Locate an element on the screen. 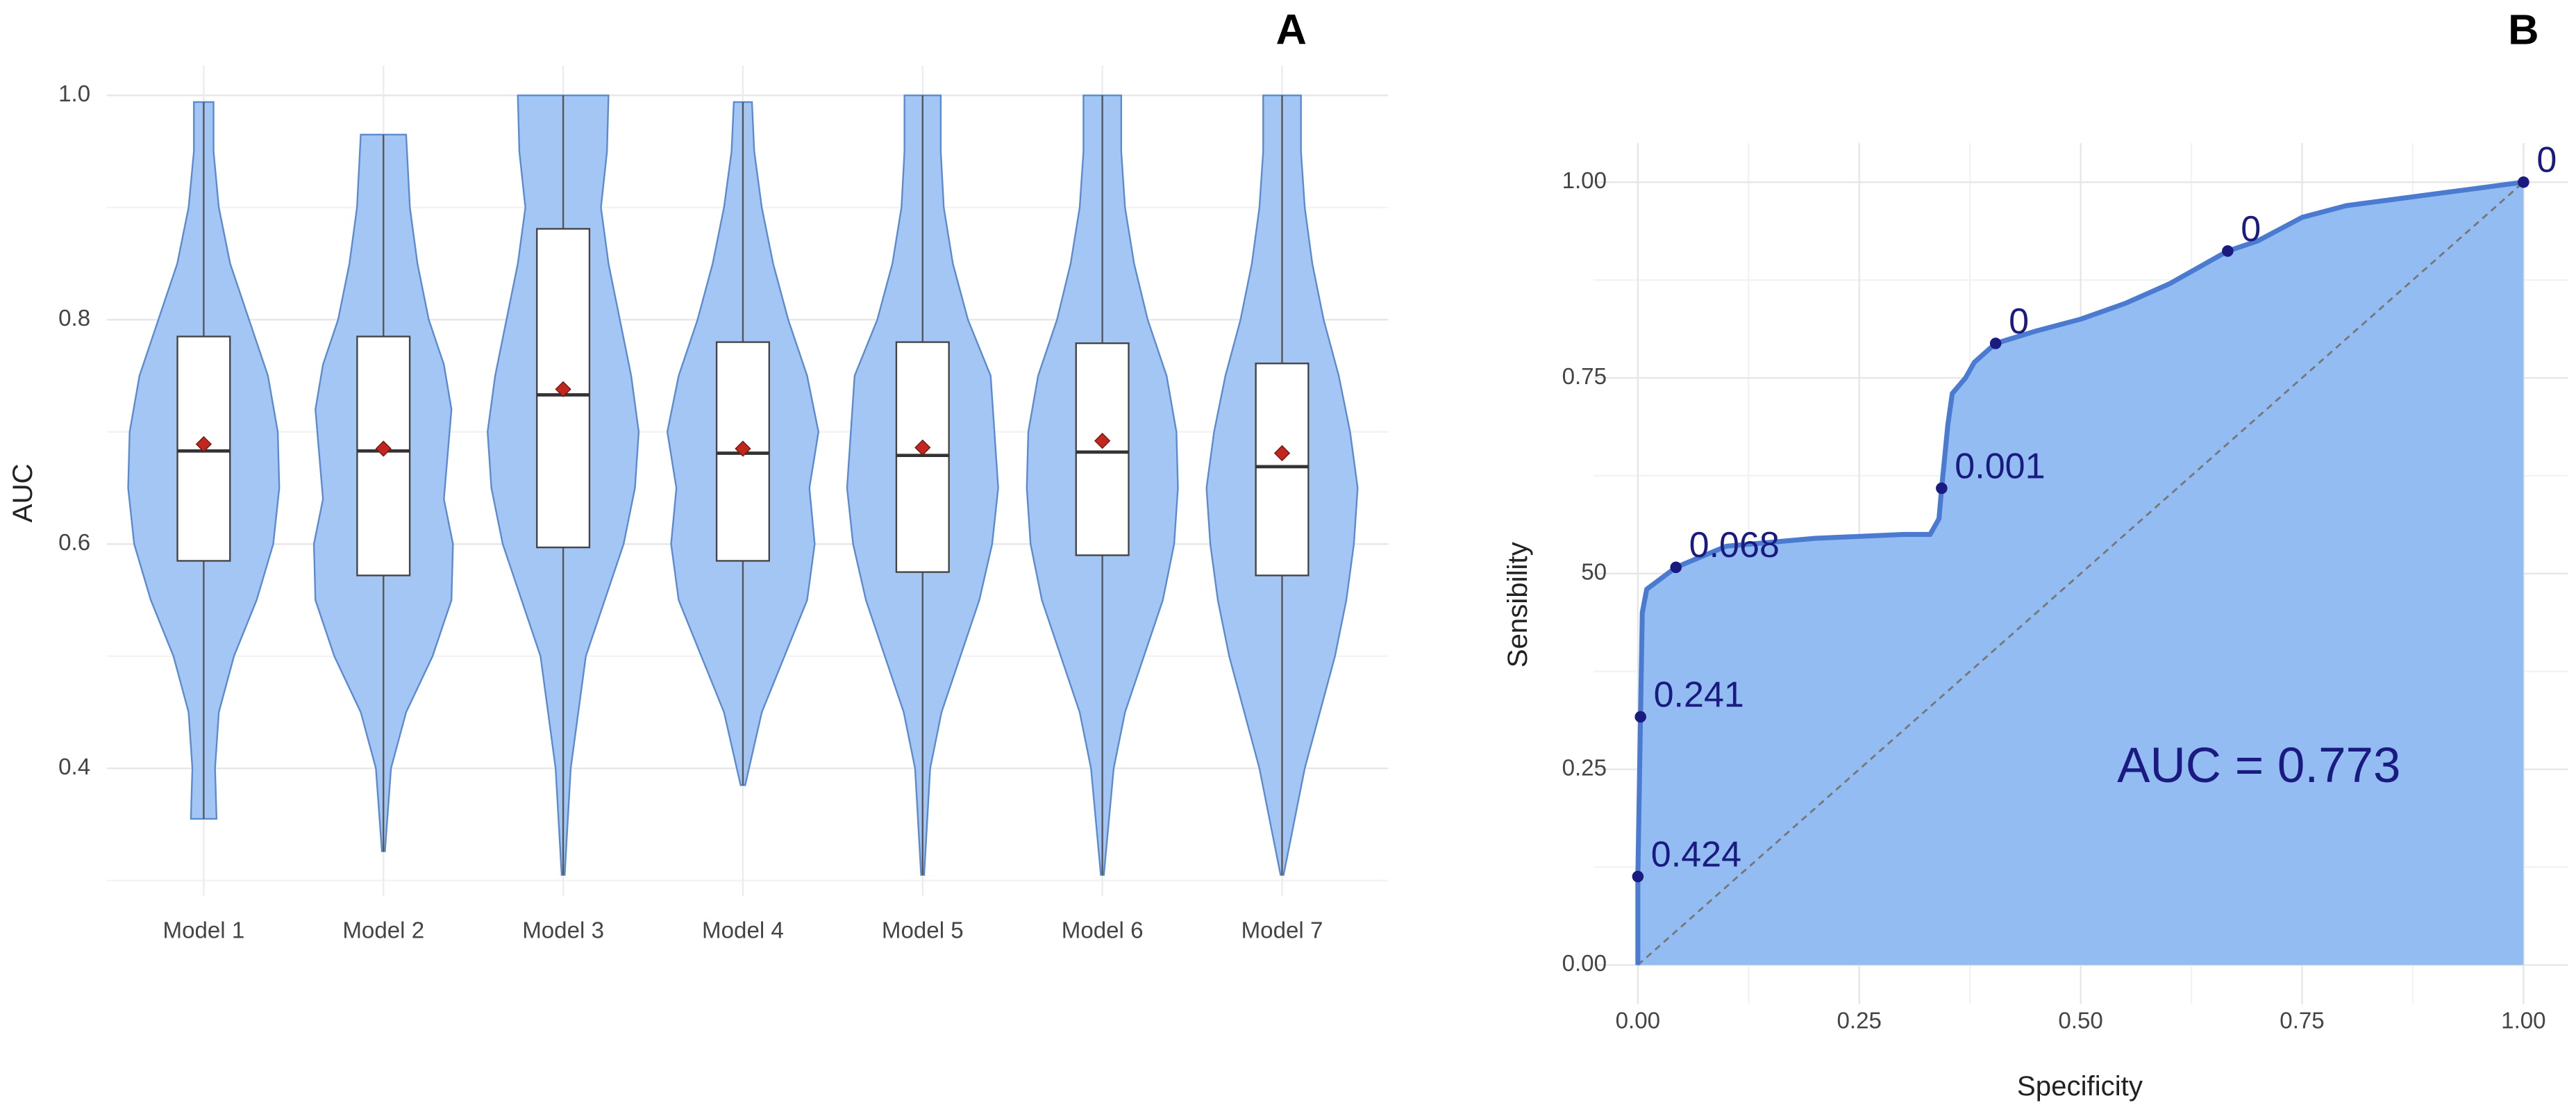  threshold-label: 0.068 is located at coordinates (1734, 545).